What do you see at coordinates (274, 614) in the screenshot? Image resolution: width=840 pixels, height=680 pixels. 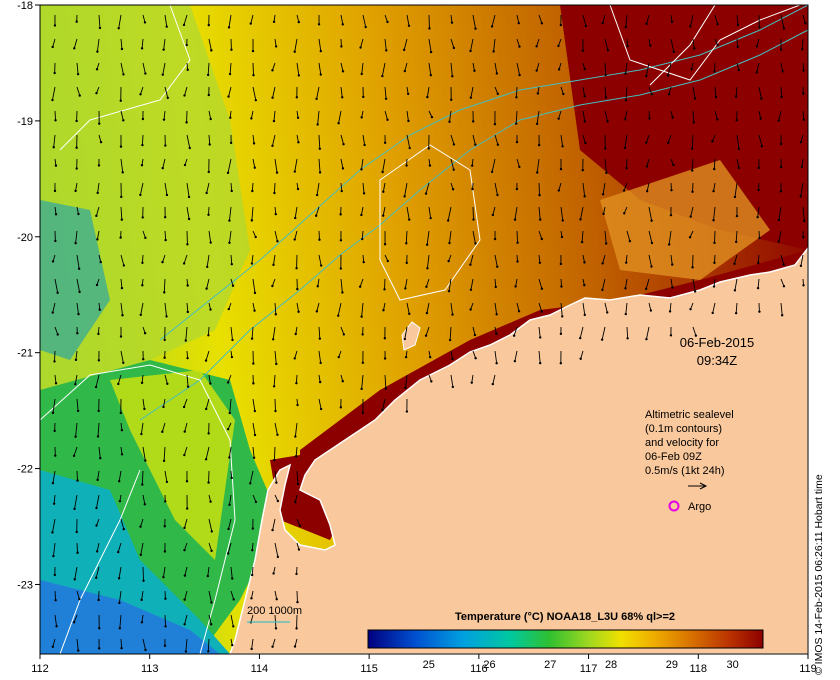 I see `isobath-legend: 200 1000m` at bounding box center [274, 614].